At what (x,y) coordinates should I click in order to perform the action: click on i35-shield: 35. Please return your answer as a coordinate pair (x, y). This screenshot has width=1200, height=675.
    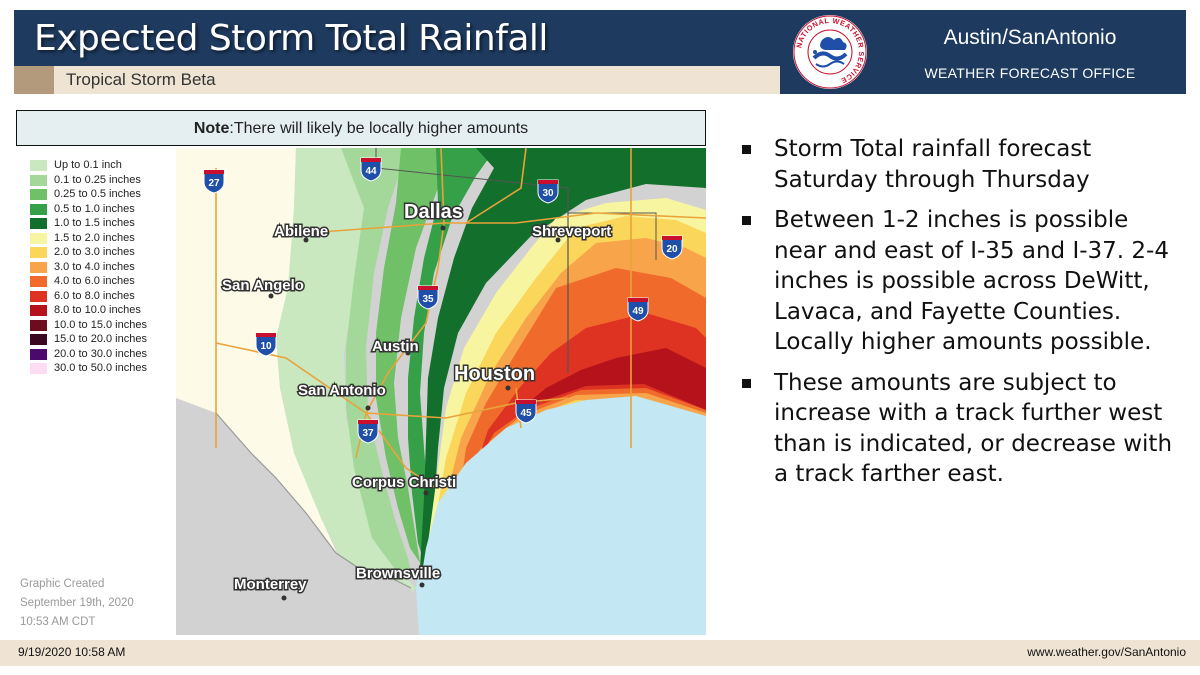
    Looking at the image, I should click on (428, 297).